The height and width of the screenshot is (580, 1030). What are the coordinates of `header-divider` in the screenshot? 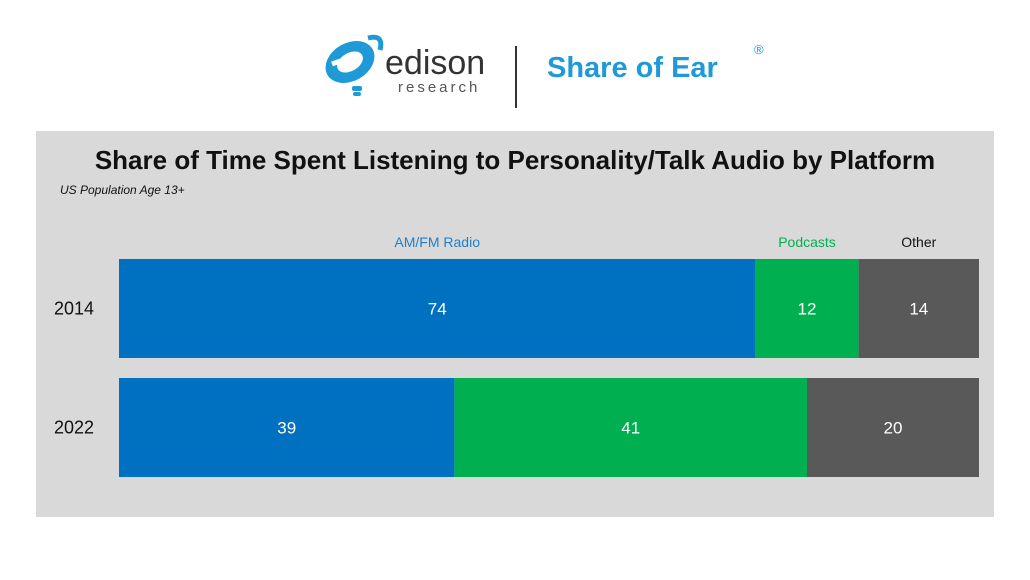 It's located at (516, 77).